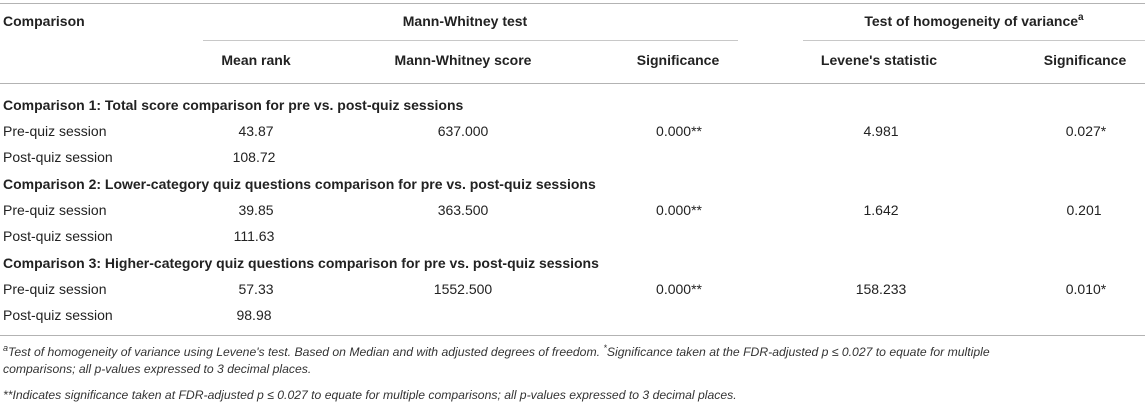 The height and width of the screenshot is (408, 1145). I want to click on header-comparison: Comparison, so click(44, 21).